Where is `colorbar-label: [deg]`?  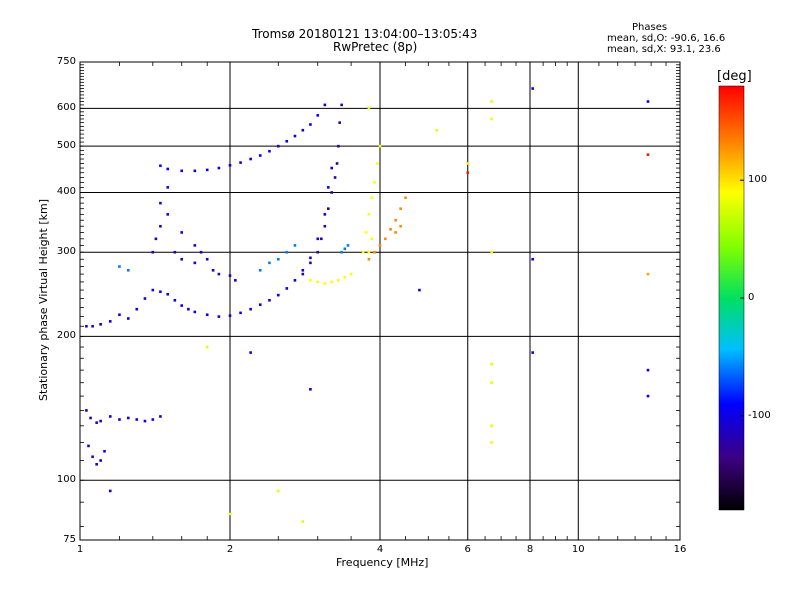
colorbar-label: [deg] is located at coordinates (734, 76).